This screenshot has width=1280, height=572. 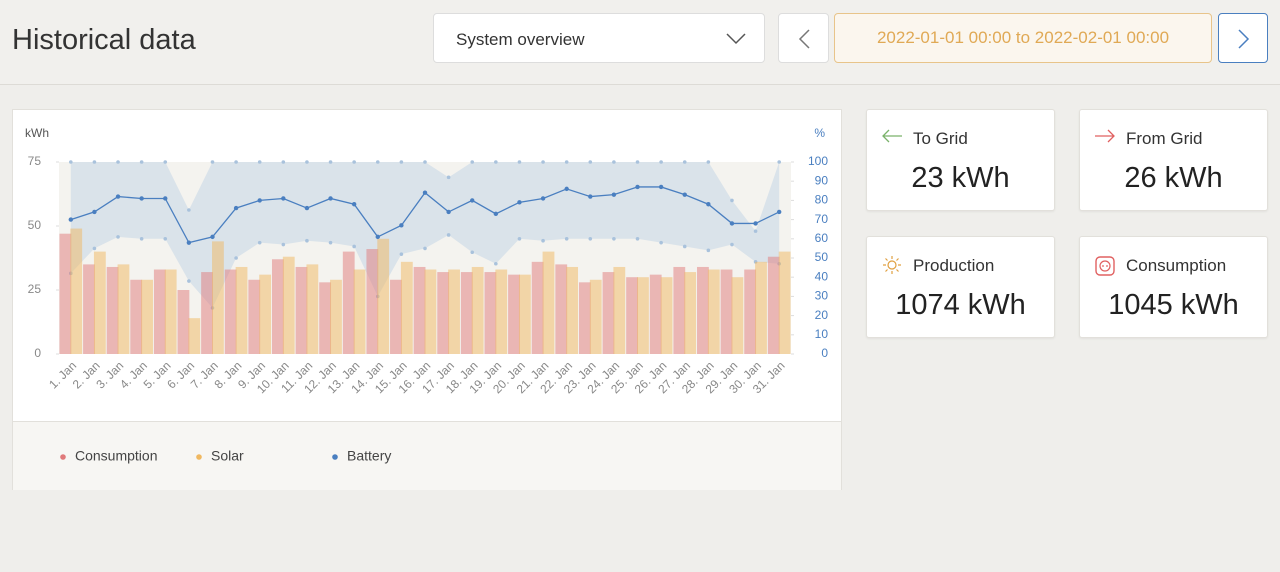 I want to click on y2-tick-label: 30, so click(x=822, y=296).